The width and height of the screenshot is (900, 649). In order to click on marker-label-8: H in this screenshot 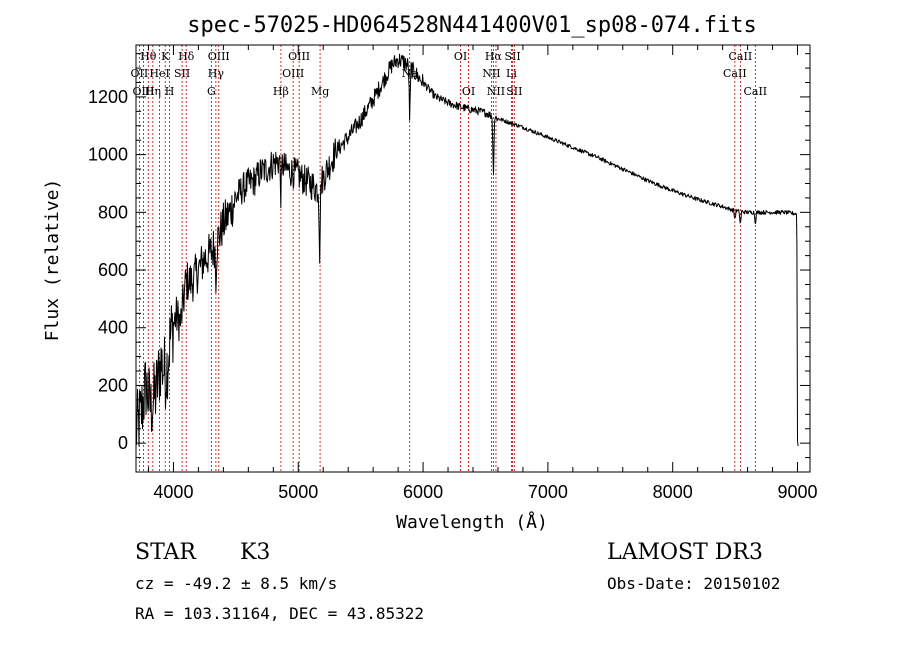, I will do `click(170, 91)`.